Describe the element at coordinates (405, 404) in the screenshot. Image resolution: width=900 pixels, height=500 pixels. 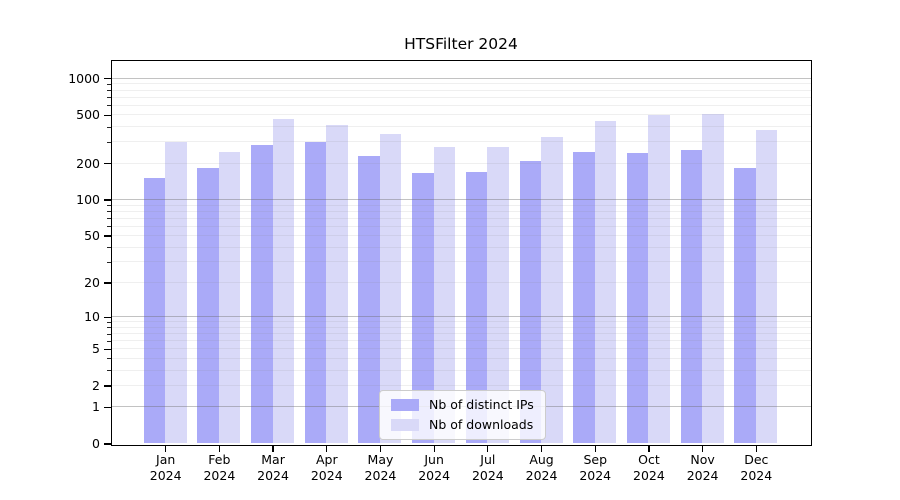
I see `legend-swatch-distinct-ips` at that location.